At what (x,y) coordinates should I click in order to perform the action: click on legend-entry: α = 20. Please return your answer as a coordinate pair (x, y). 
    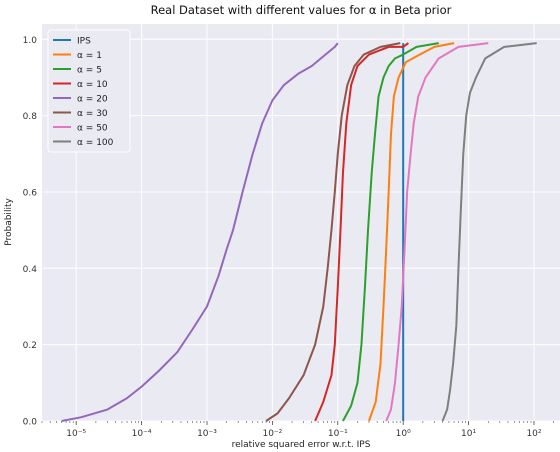
    Looking at the image, I should click on (92, 99).